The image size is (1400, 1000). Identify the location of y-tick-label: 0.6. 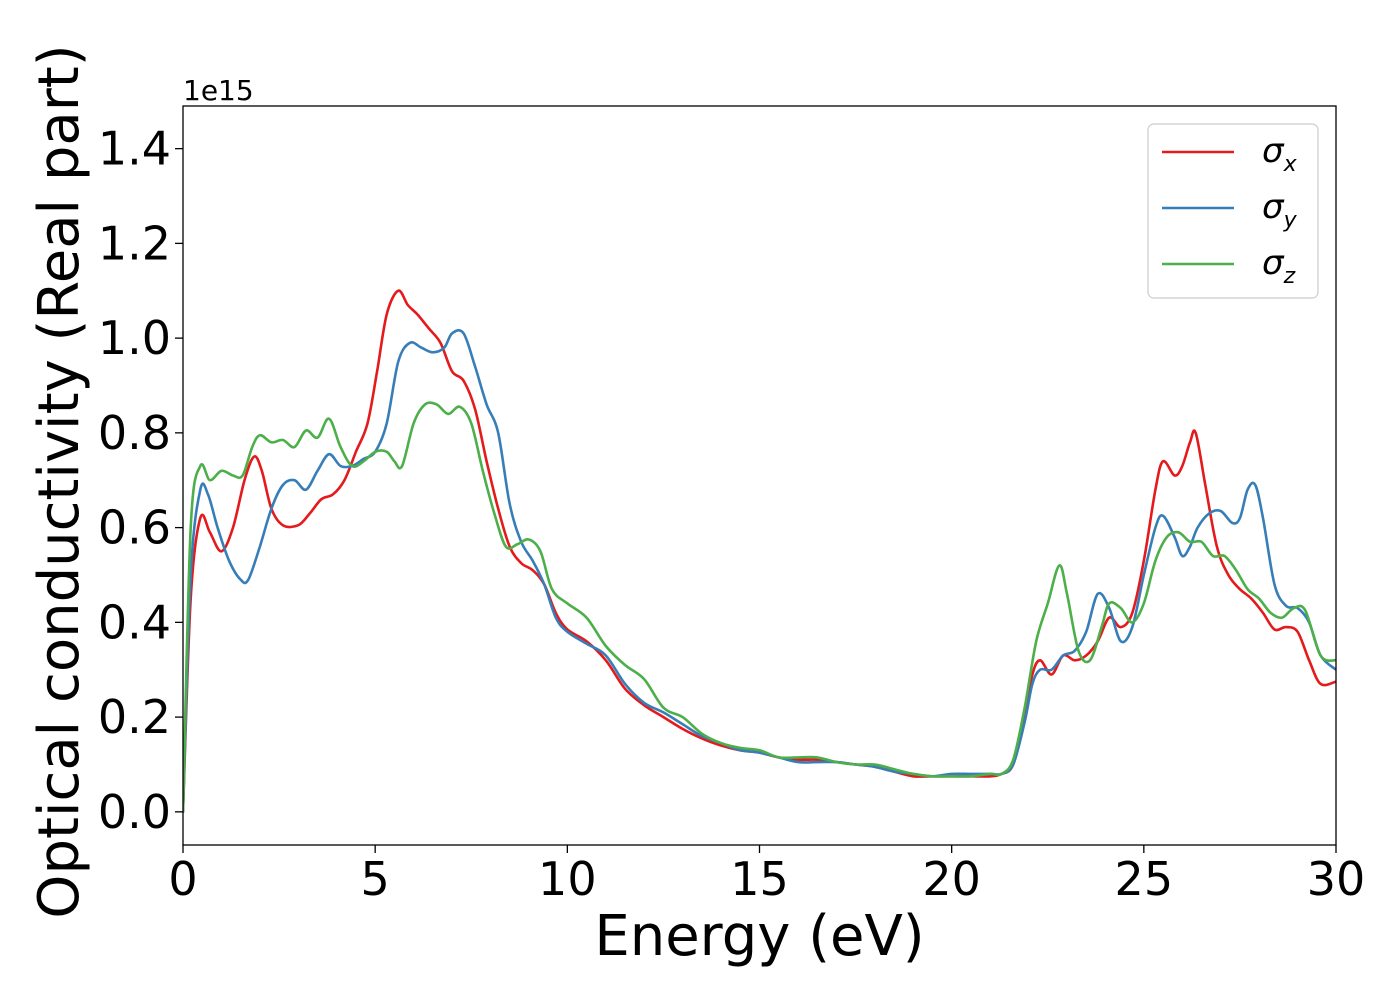
(134, 528).